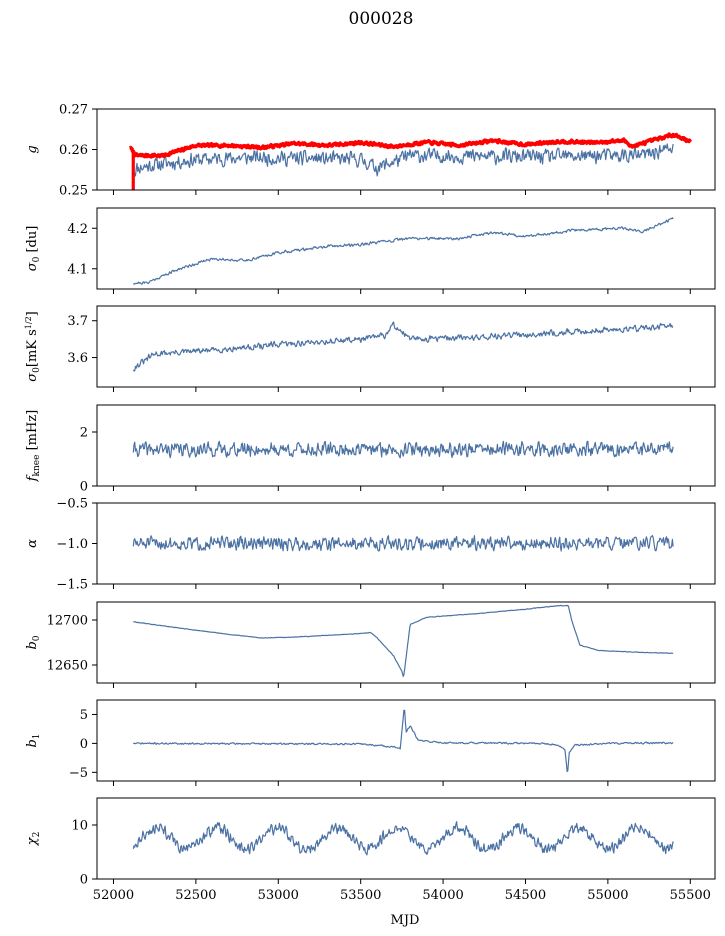 The image size is (725, 936). I want to click on figure-title: 000028, so click(381, 19).